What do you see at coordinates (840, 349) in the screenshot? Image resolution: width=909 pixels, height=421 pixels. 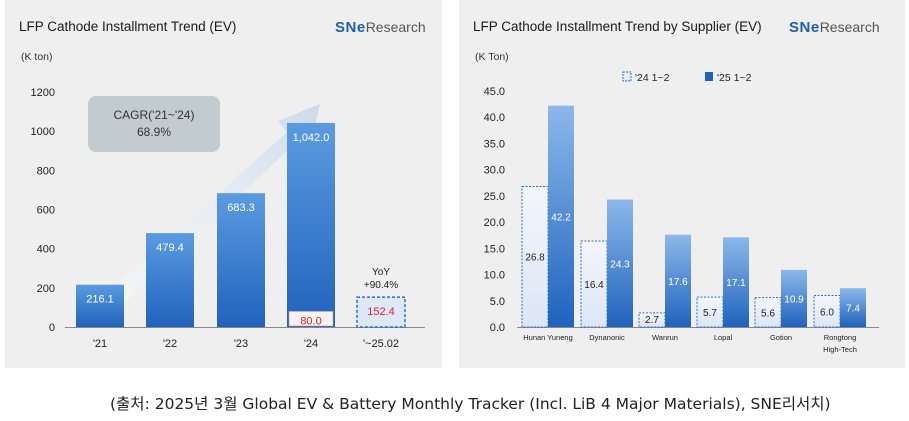 I see `right-x-tick-sublabel: High-Tech` at bounding box center [840, 349].